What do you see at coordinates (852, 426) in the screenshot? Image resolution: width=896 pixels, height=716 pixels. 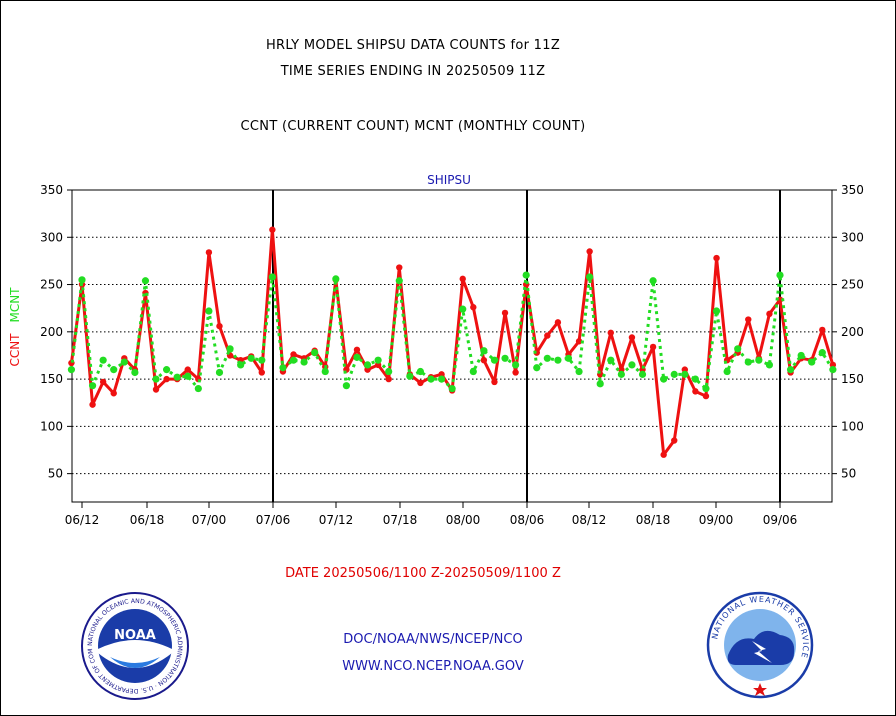 I see `y-tick-label-right: 100` at bounding box center [852, 426].